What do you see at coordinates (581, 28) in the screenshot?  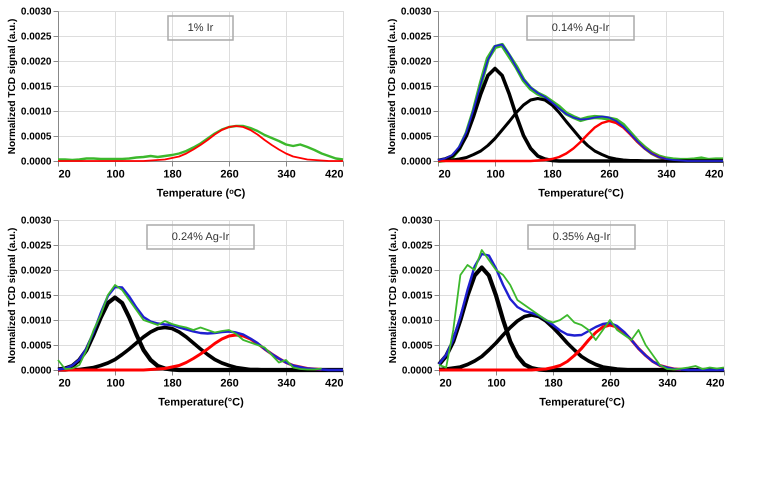 I see `annotation: 0.14% Ag-Ir` at bounding box center [581, 28].